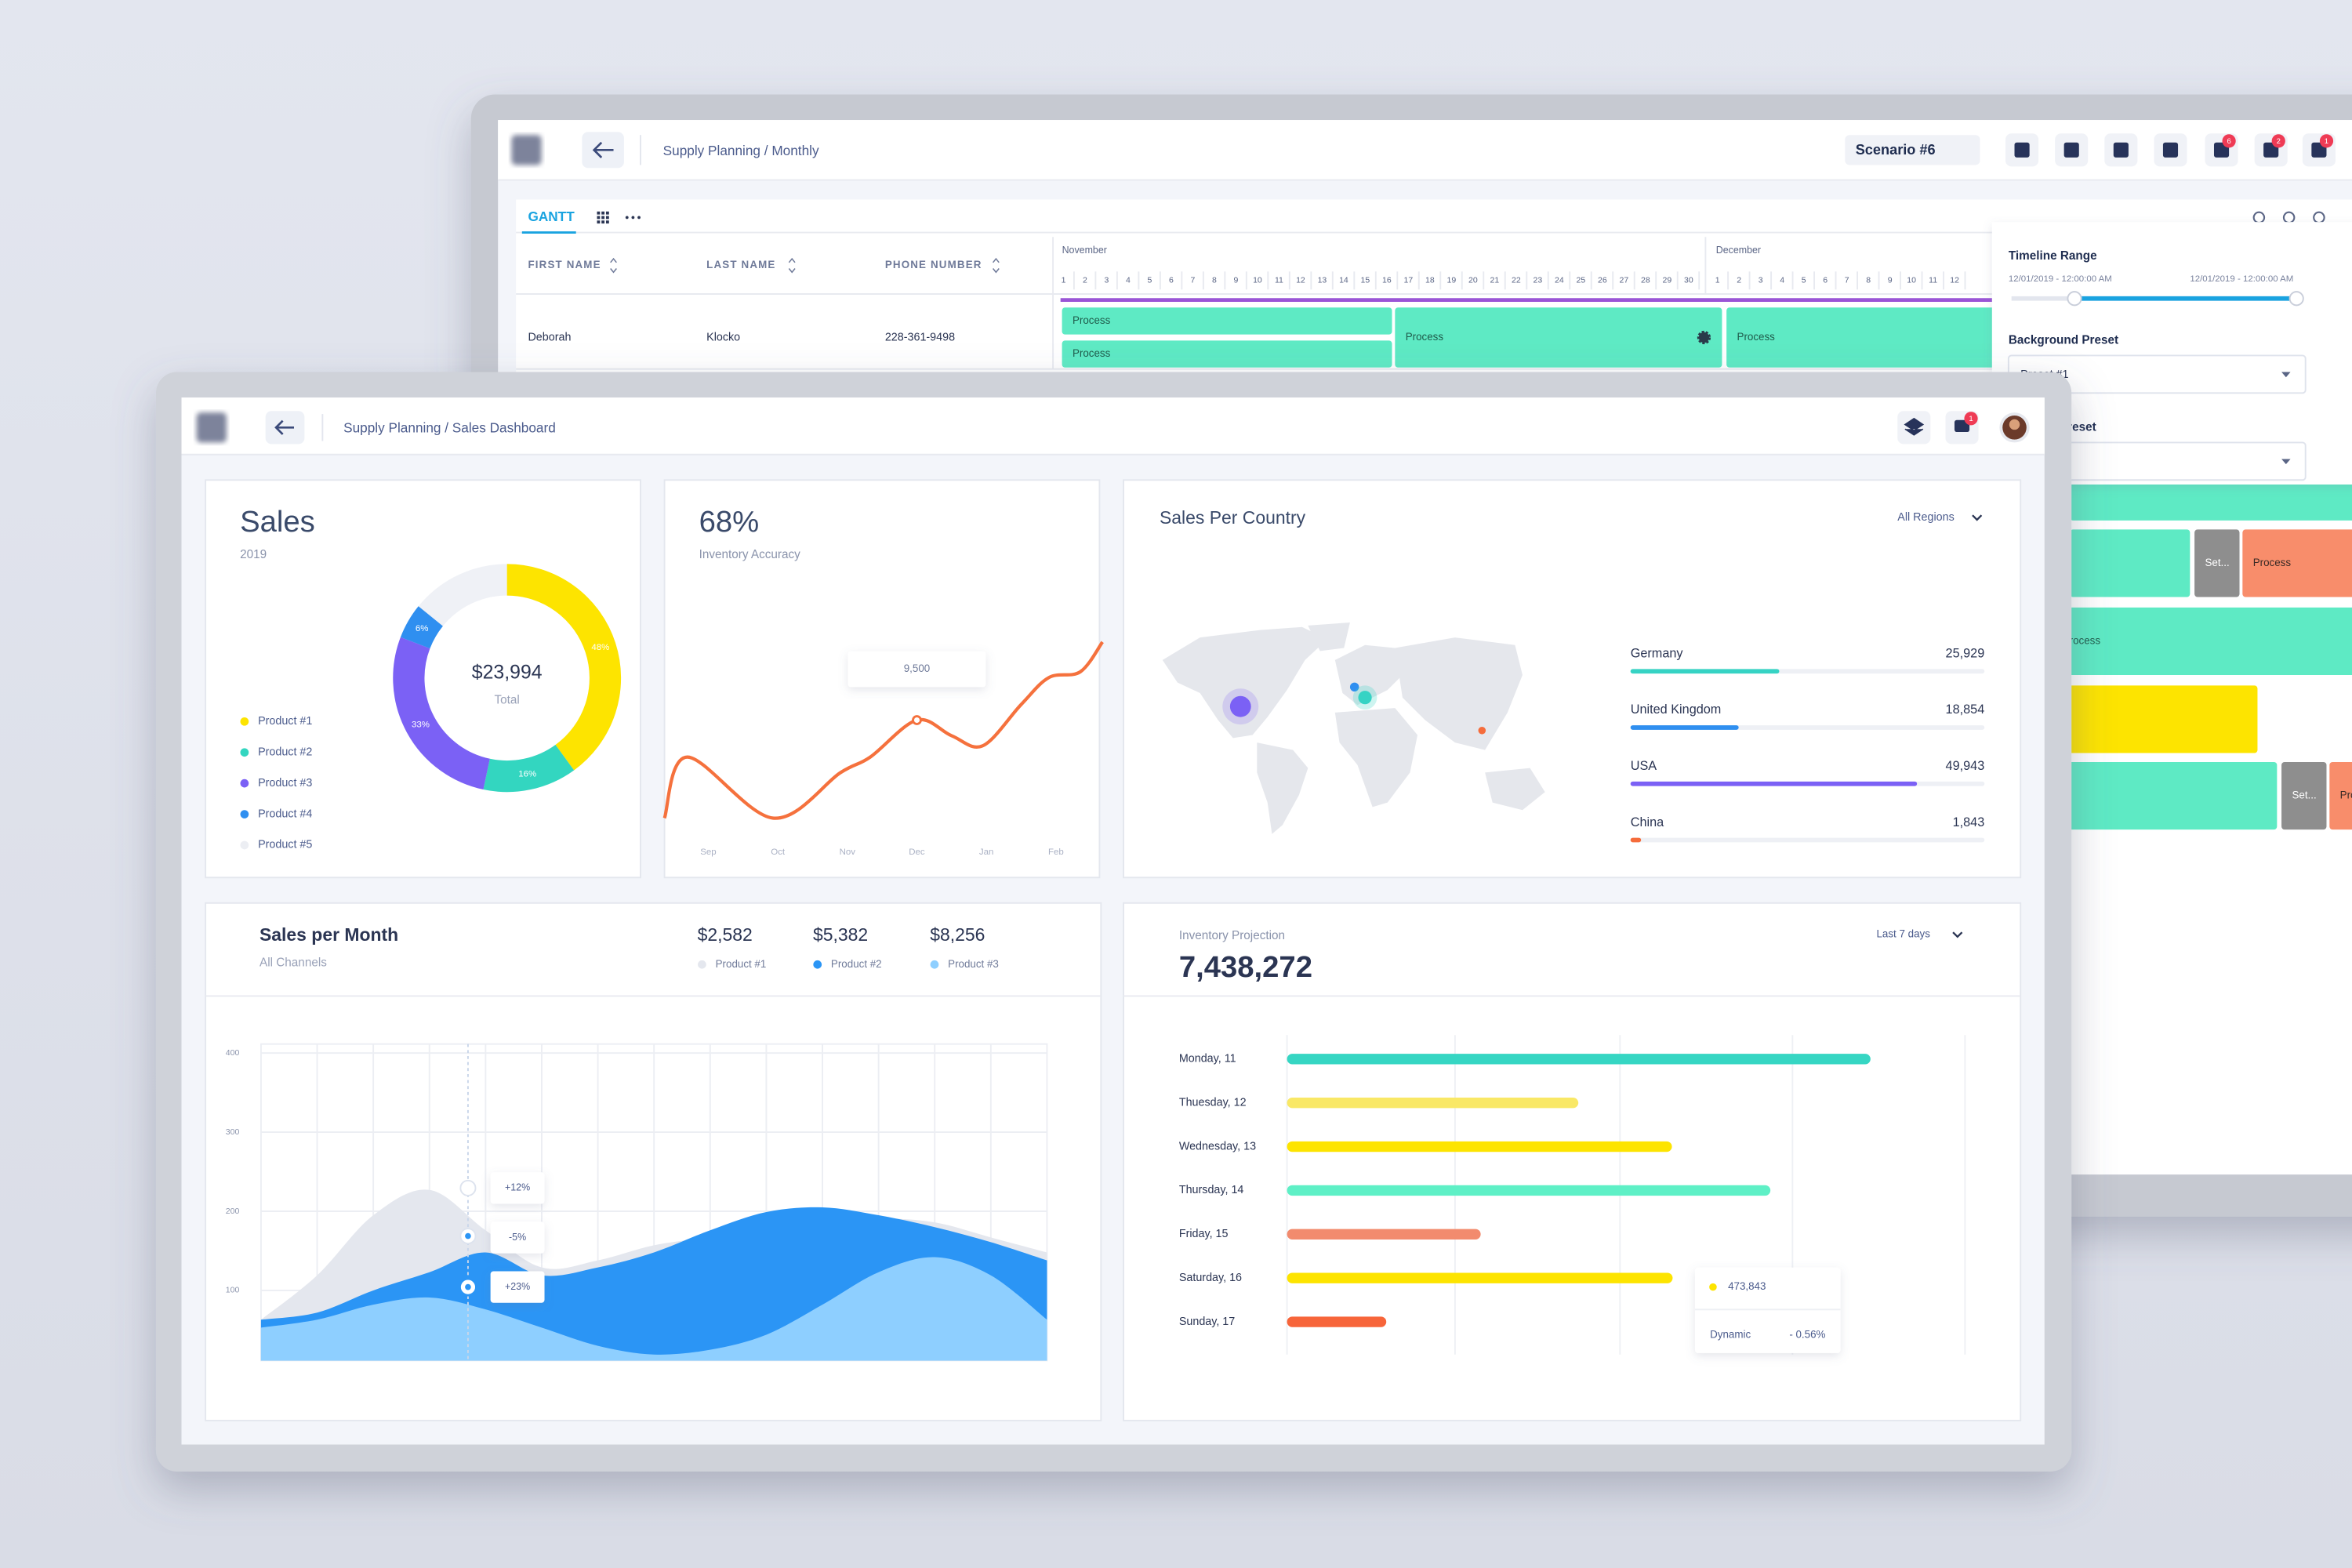  I want to click on day-label: Wednesday, 13, so click(1217, 1146).